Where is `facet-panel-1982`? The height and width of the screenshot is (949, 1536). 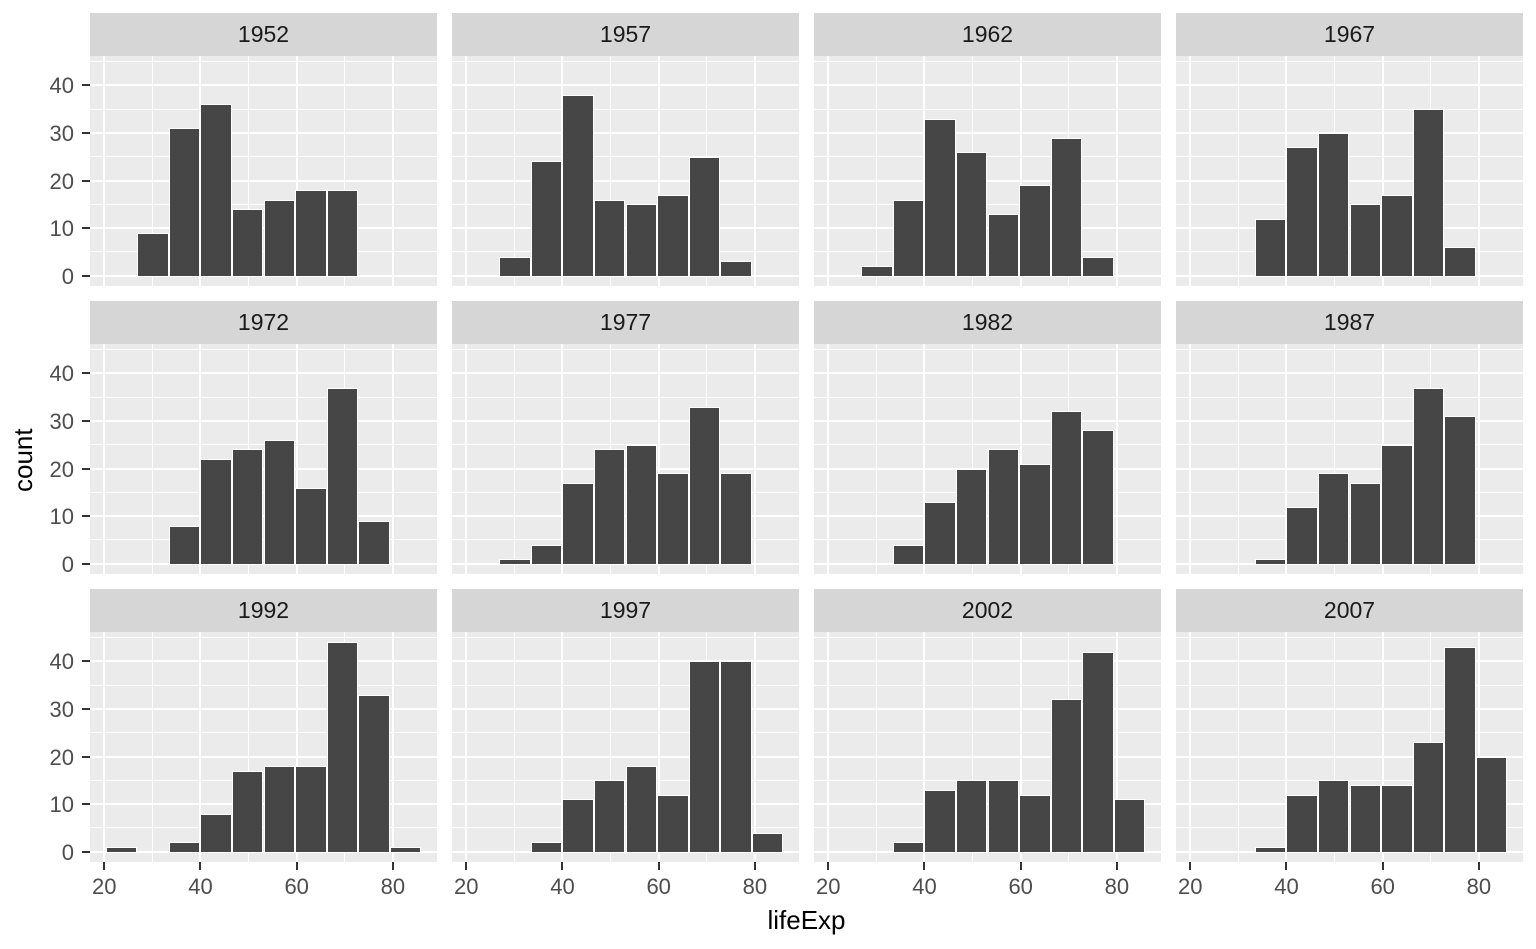 facet-panel-1982 is located at coordinates (987, 459).